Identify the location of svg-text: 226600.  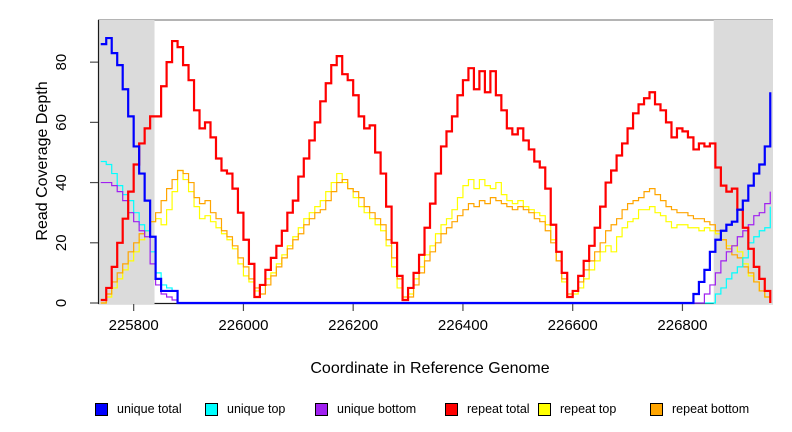
(573, 325).